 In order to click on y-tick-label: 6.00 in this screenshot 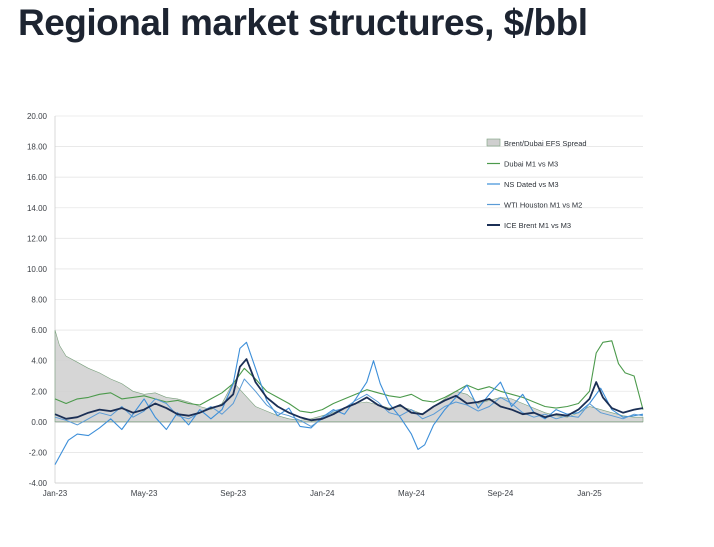, I will do `click(39, 330)`.